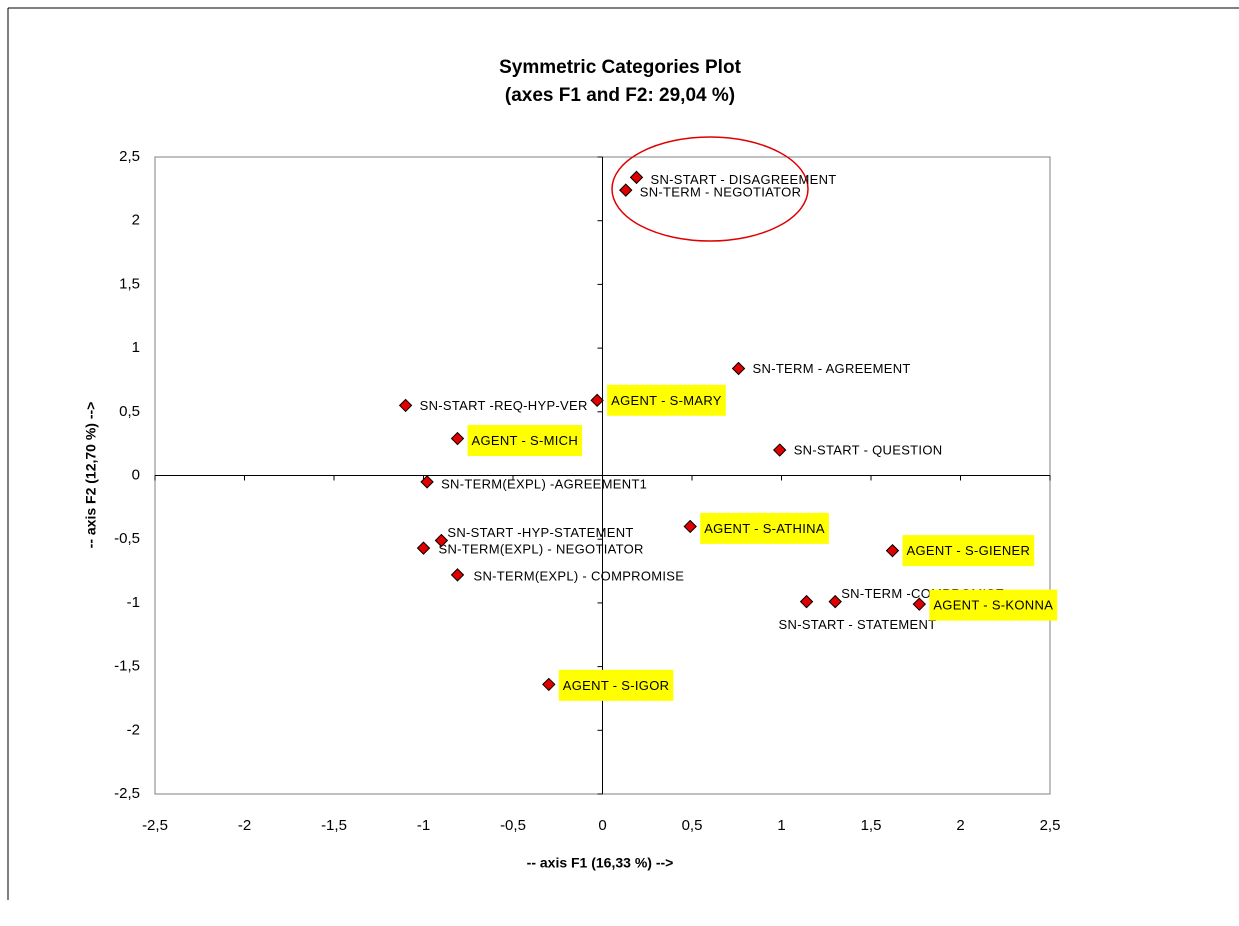  What do you see at coordinates (136, 474) in the screenshot?
I see `y-tick-label: 0` at bounding box center [136, 474].